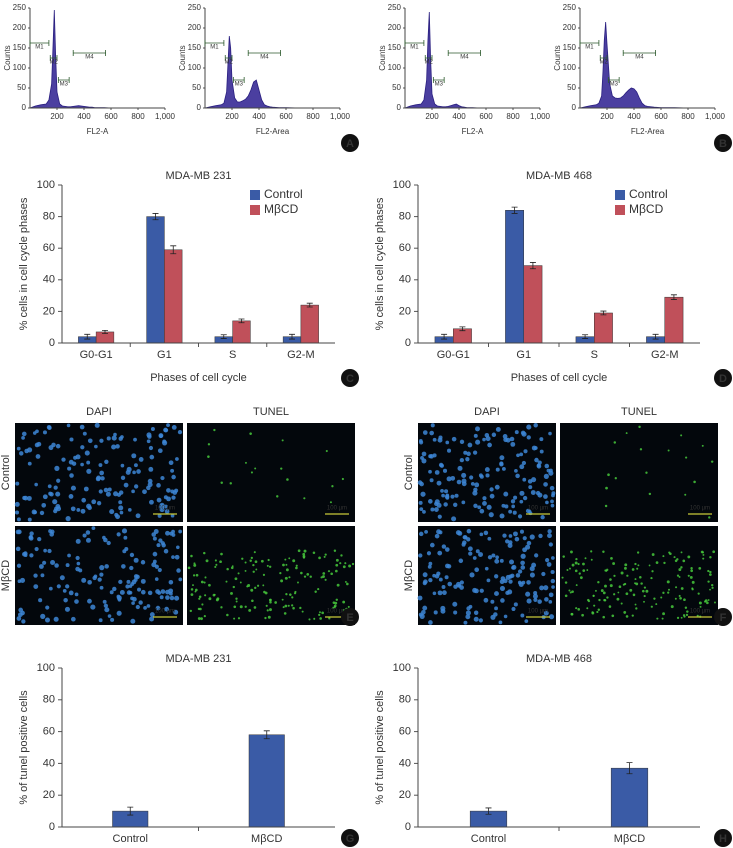 The image size is (733, 848). What do you see at coordinates (99, 412) in the screenshot?
I see `column-header: DAPI` at bounding box center [99, 412].